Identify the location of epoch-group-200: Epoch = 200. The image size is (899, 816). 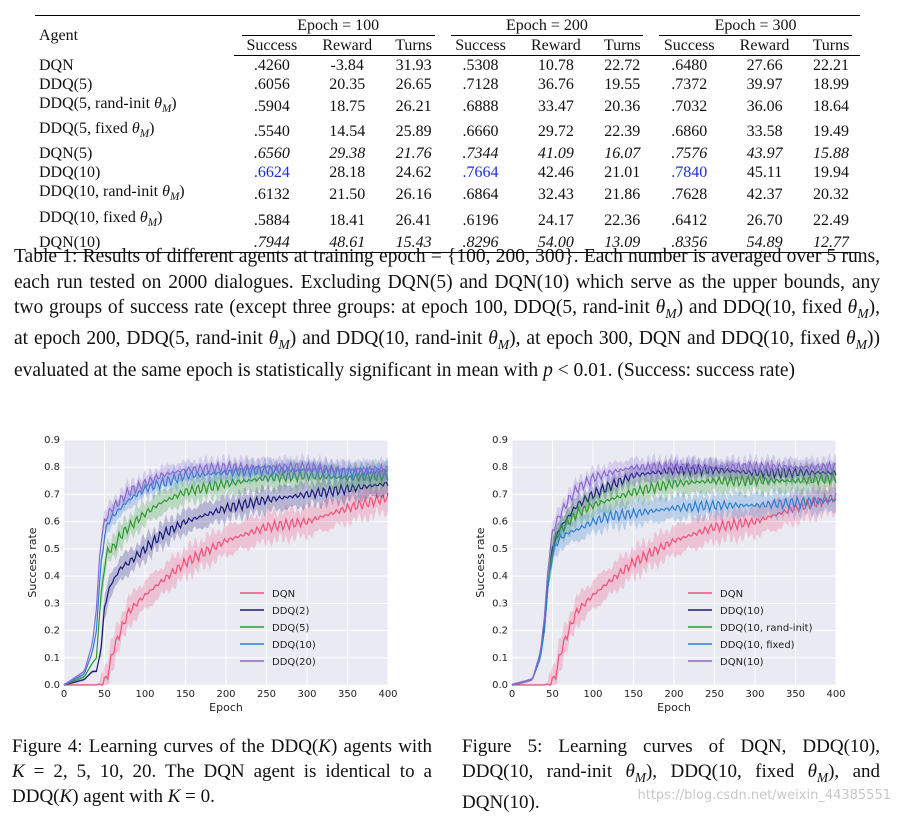
(547, 25).